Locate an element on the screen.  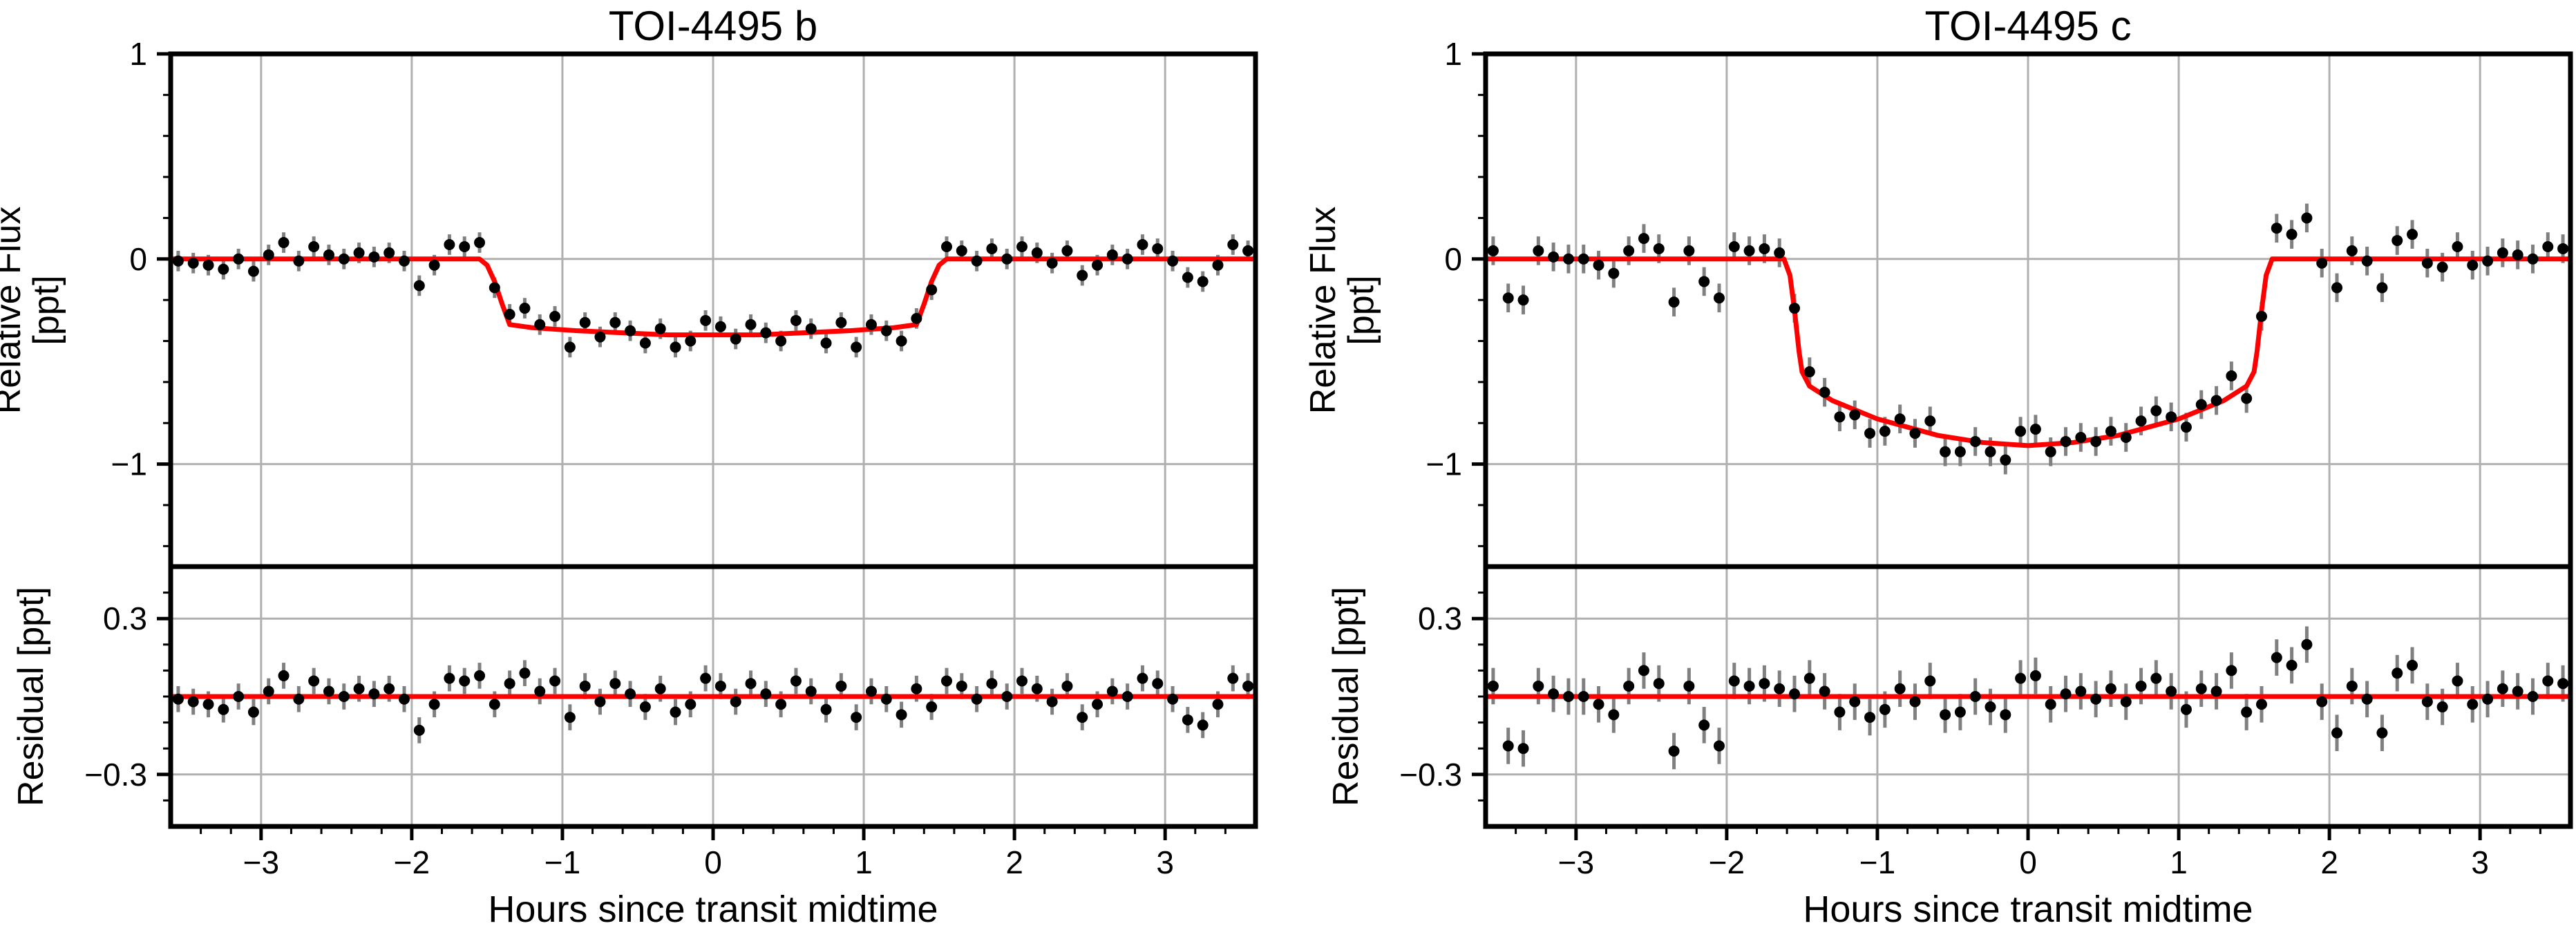
x-axis-label: Hours since transit midtime is located at coordinates (713, 908).